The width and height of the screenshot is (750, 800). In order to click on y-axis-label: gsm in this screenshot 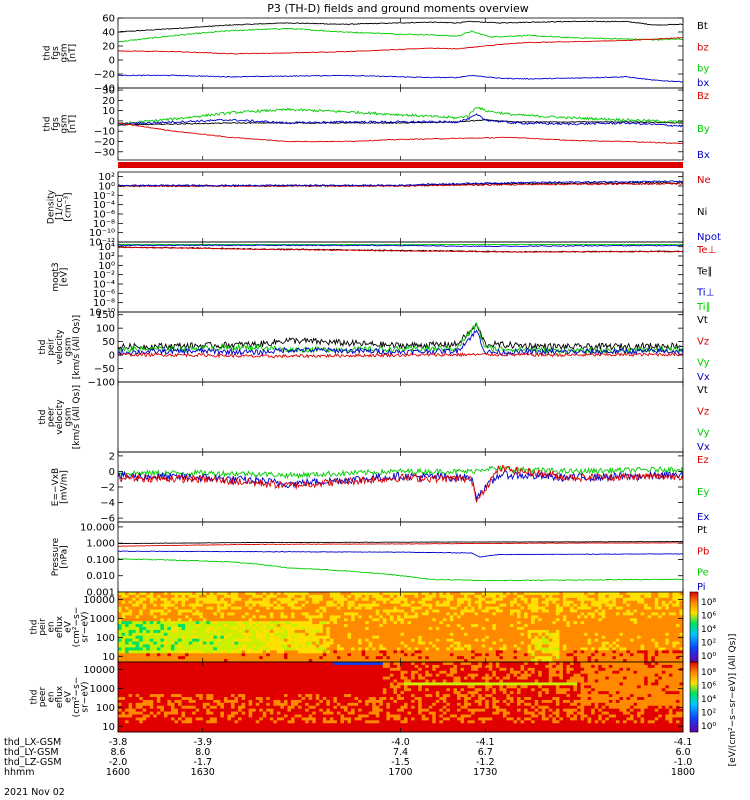, I will do `click(64, 52)`.